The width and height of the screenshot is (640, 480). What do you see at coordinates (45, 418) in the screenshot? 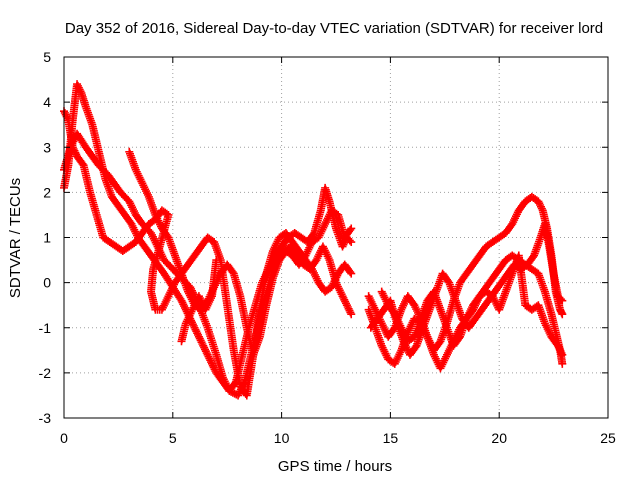
I see `y-tick-label: -3` at bounding box center [45, 418].